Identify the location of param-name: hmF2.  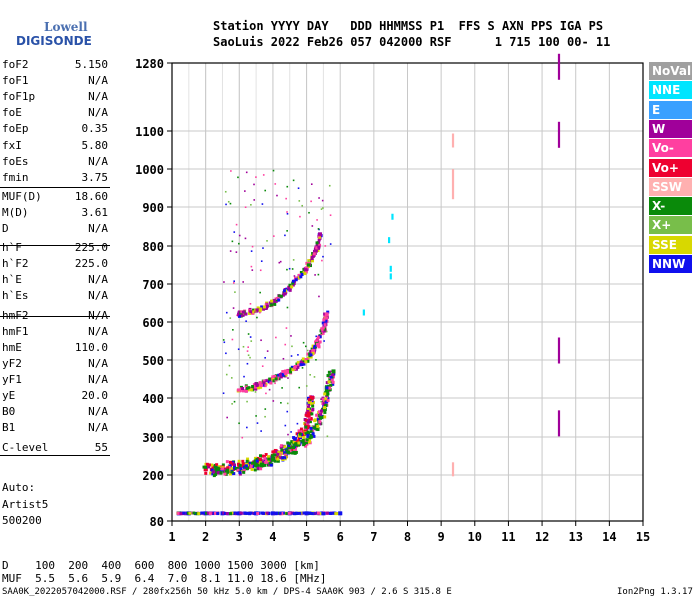
(15, 315).